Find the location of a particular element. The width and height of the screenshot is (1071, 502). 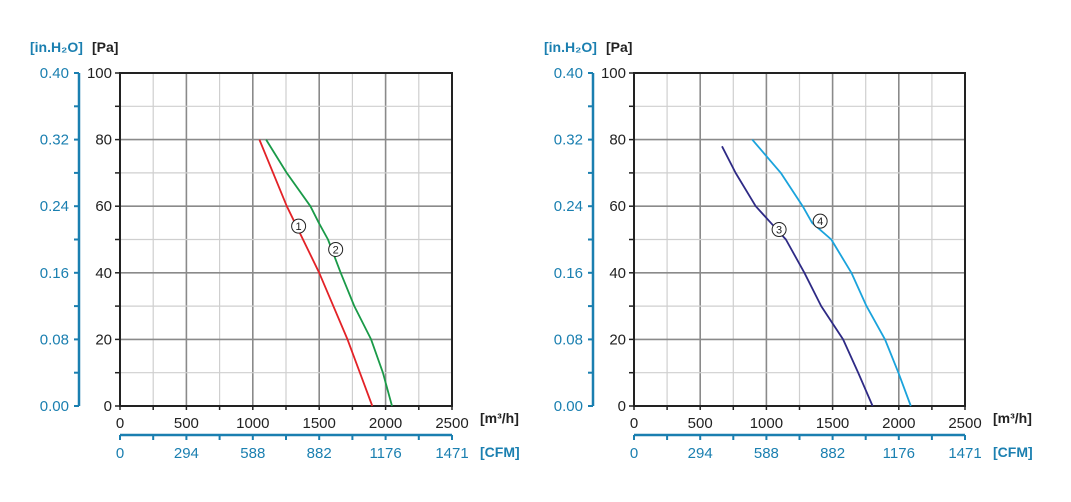

curve-label-3: 3 is located at coordinates (779, 230).